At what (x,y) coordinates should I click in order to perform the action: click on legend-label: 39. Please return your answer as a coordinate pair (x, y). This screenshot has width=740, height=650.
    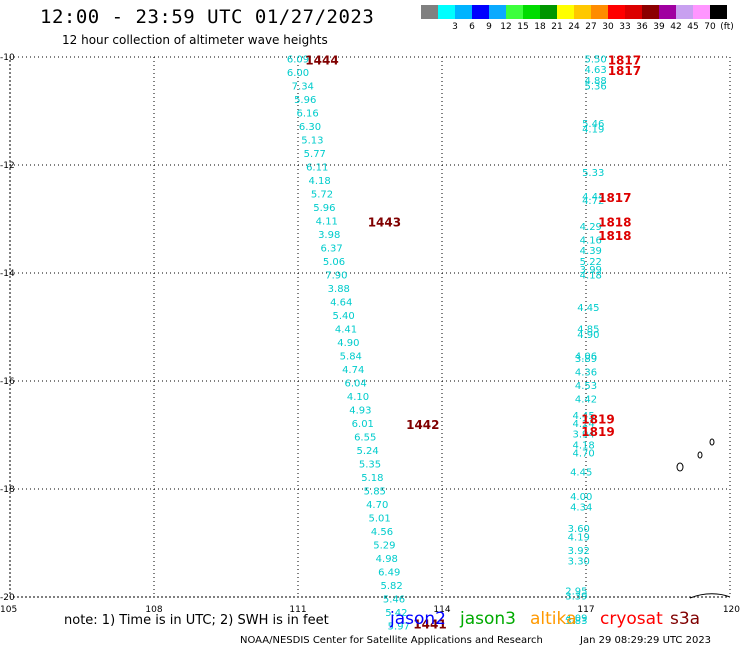
    Looking at the image, I should click on (659, 27).